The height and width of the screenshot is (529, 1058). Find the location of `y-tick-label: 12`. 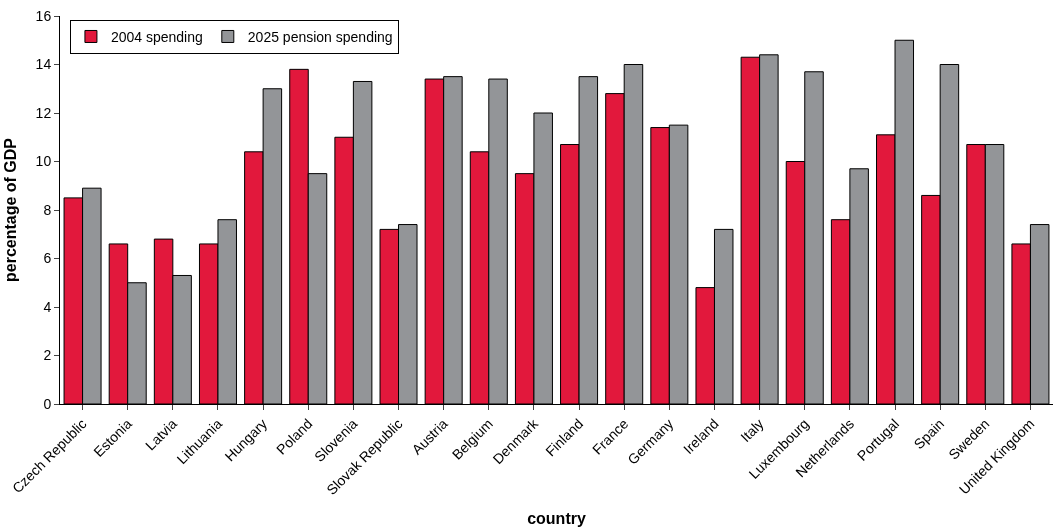

y-tick-label: 12 is located at coordinates (43, 112).